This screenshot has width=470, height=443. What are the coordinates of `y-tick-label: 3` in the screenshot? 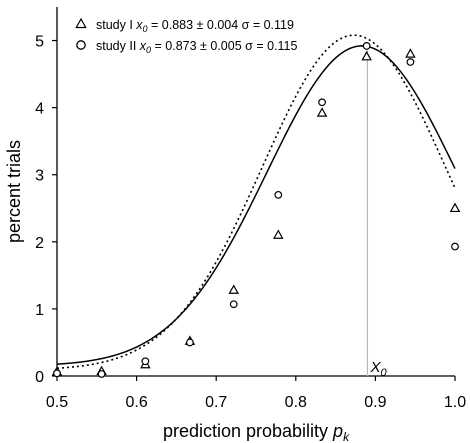 It's located at (39, 176).